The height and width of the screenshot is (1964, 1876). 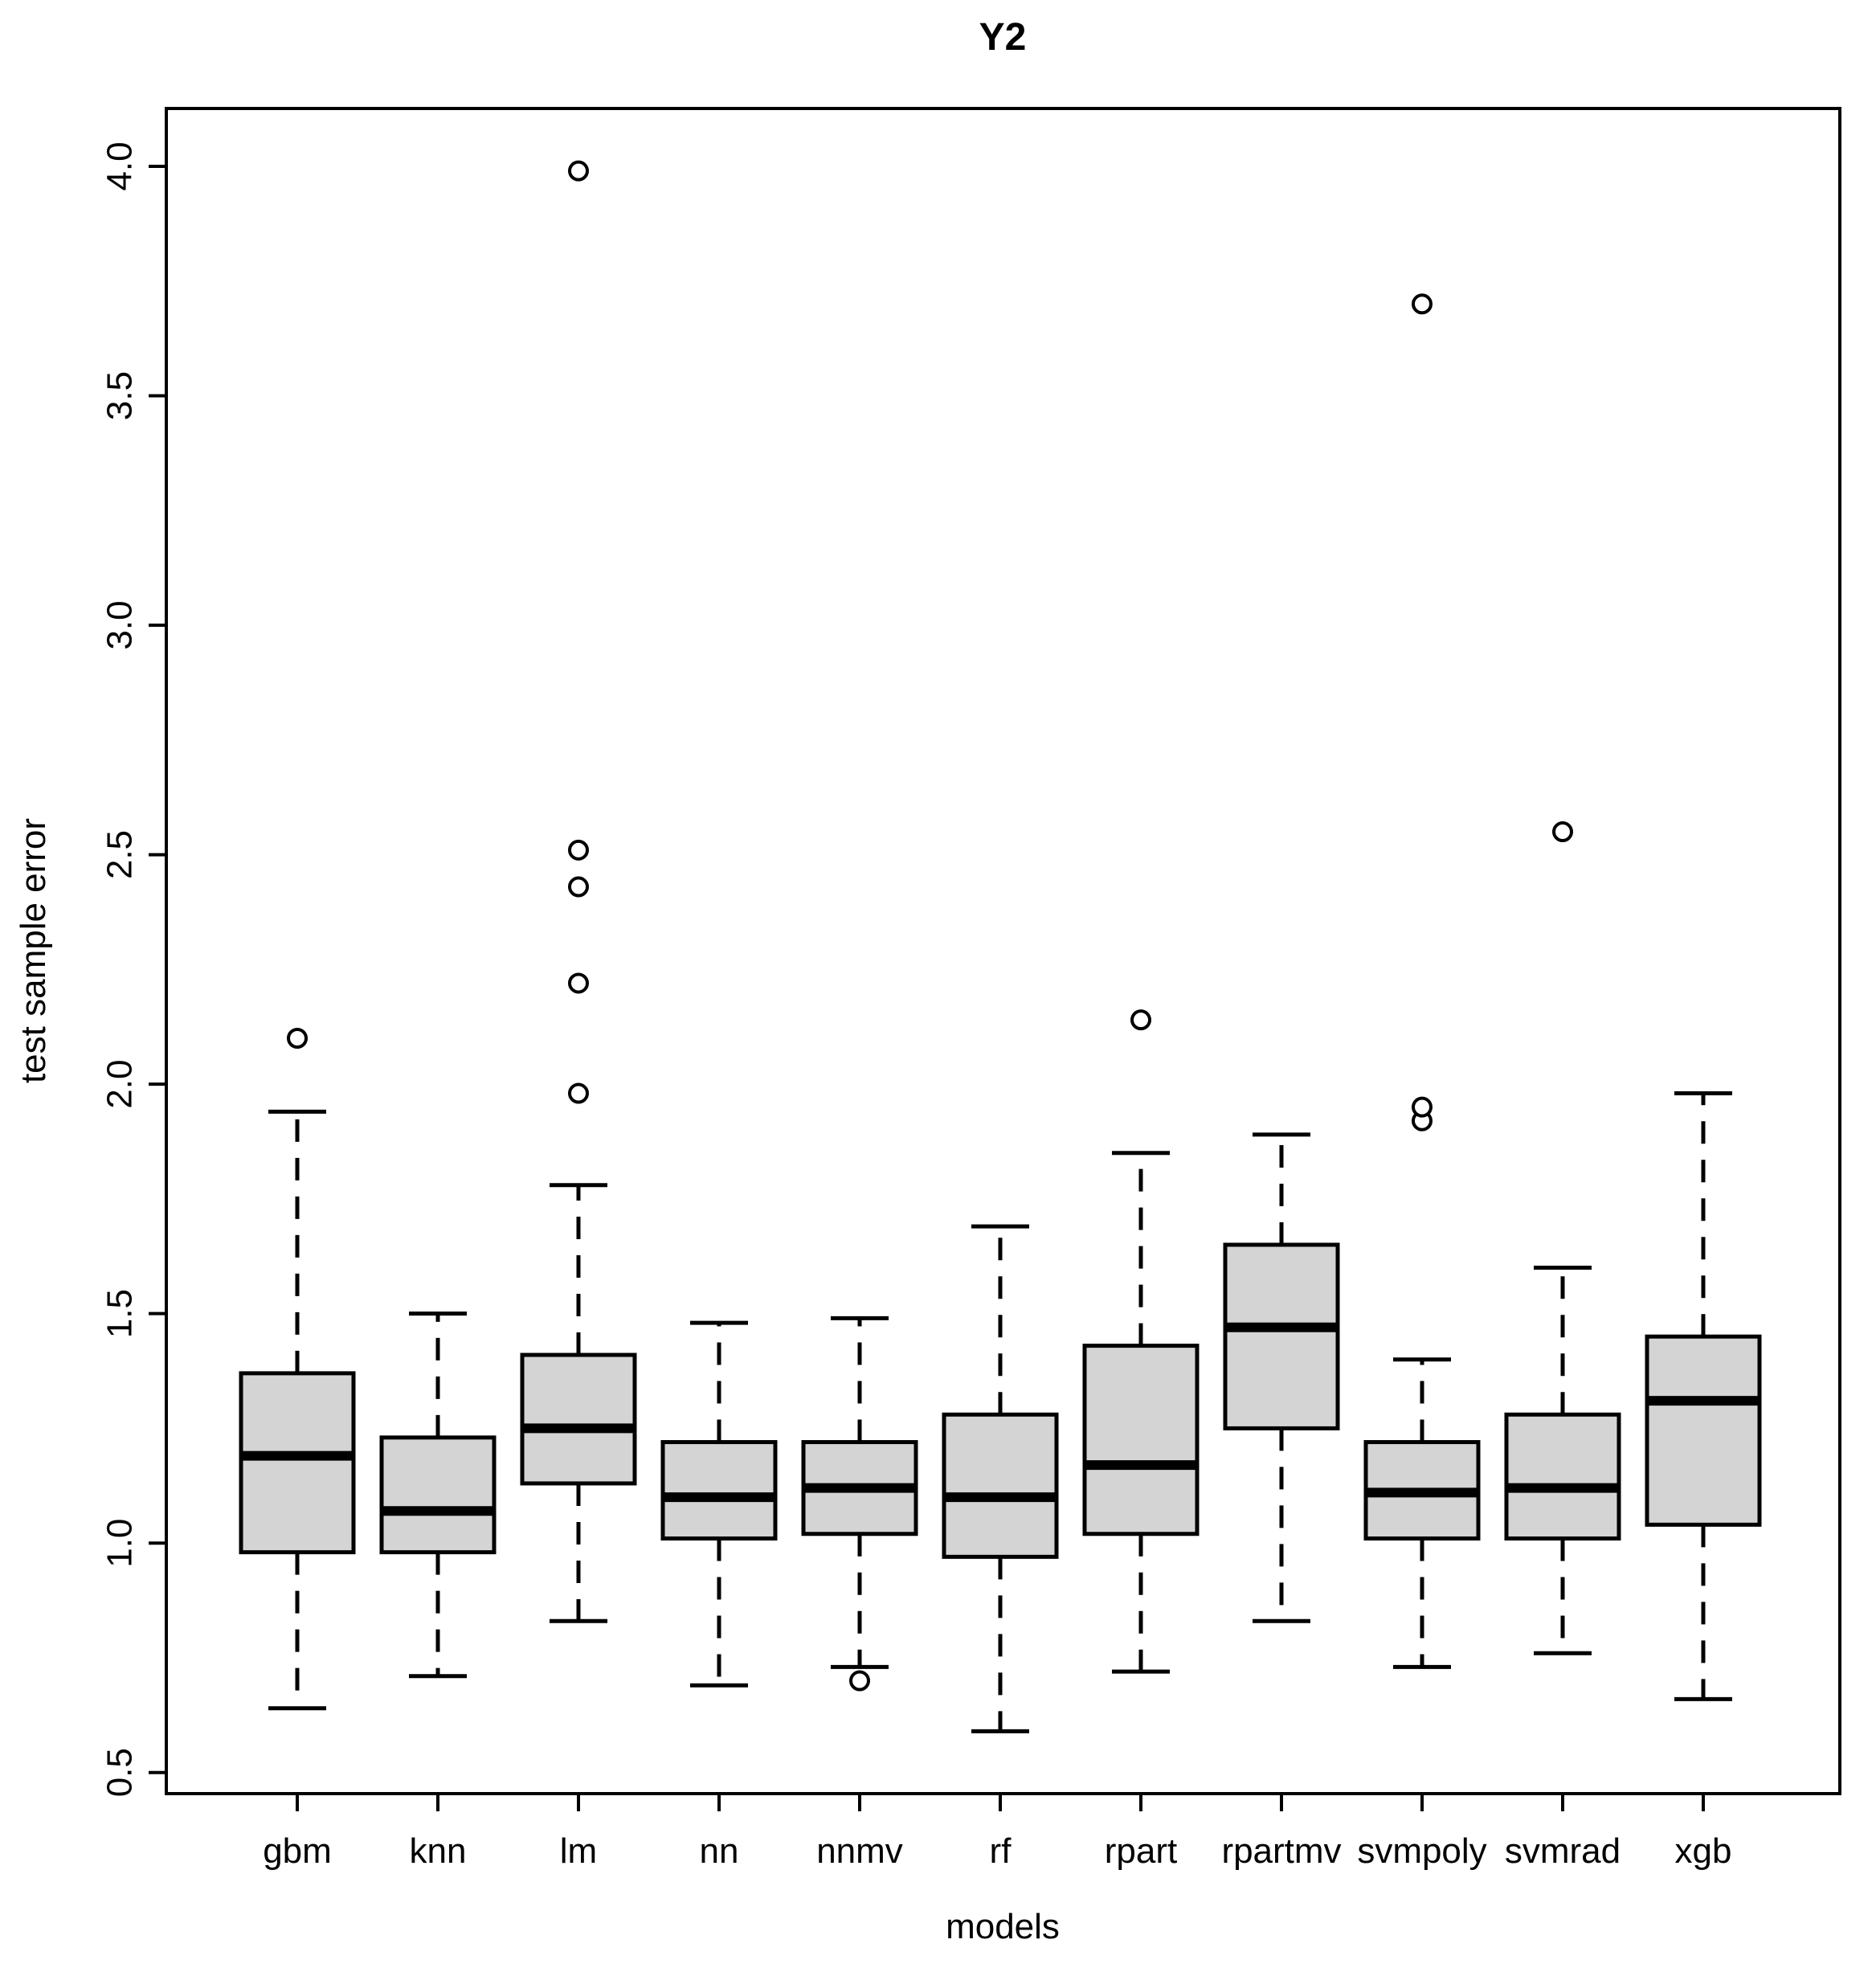 I want to click on y-tick-label: 2.5, so click(x=120, y=855).